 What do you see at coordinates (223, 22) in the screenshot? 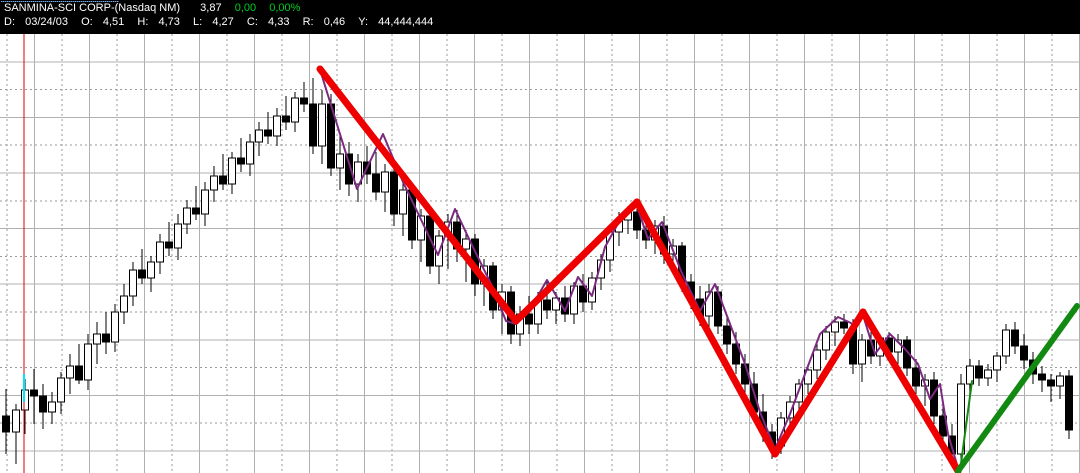
I see `low-value: 4,27` at bounding box center [223, 22].